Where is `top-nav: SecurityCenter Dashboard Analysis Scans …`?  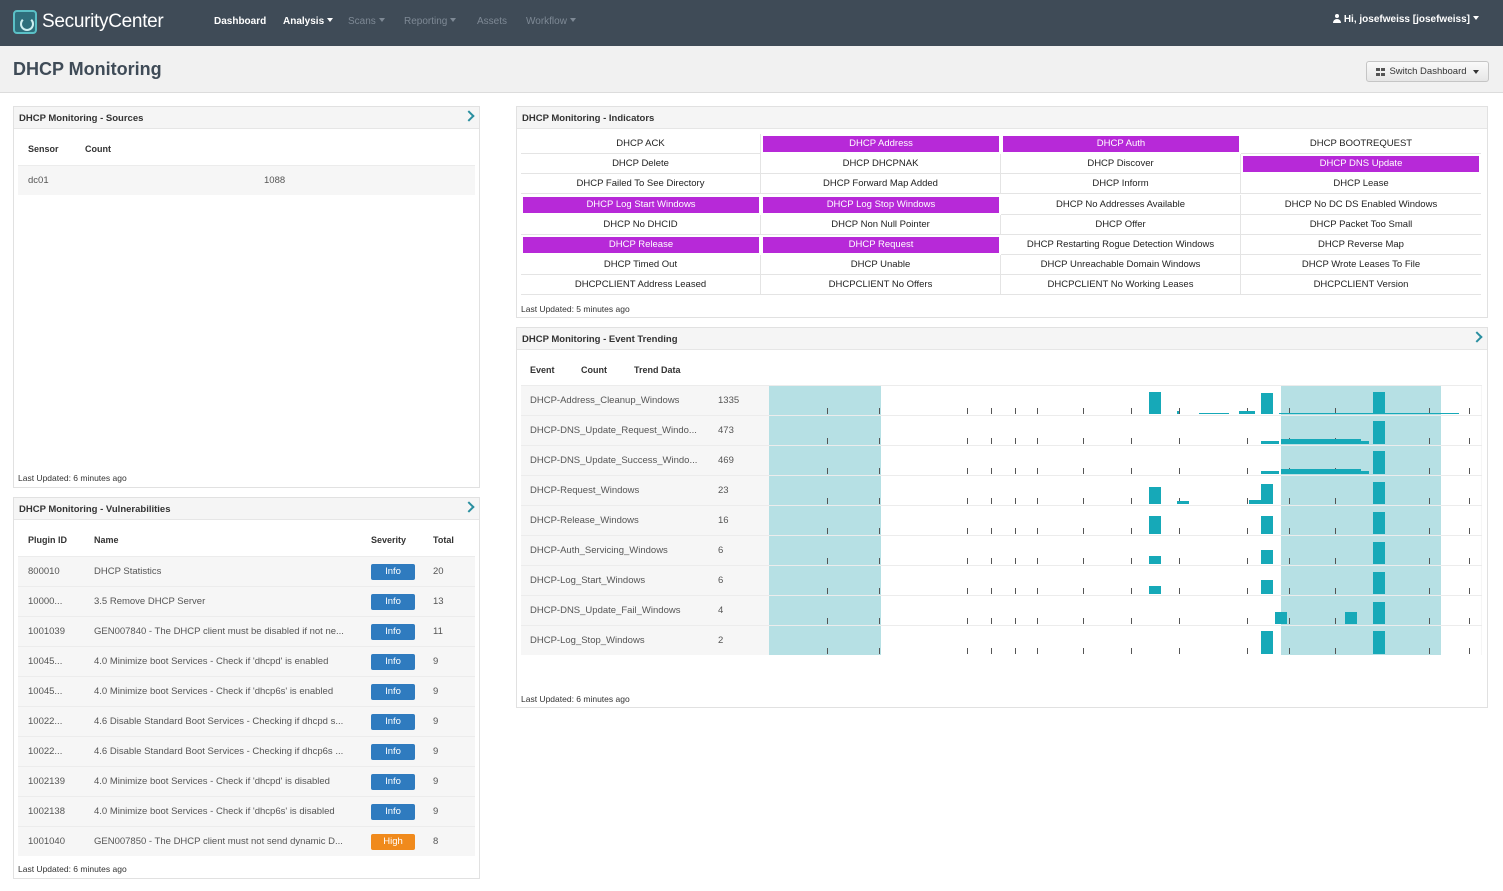
top-nav: SecurityCenter Dashboard Analysis Scans … is located at coordinates (751, 23).